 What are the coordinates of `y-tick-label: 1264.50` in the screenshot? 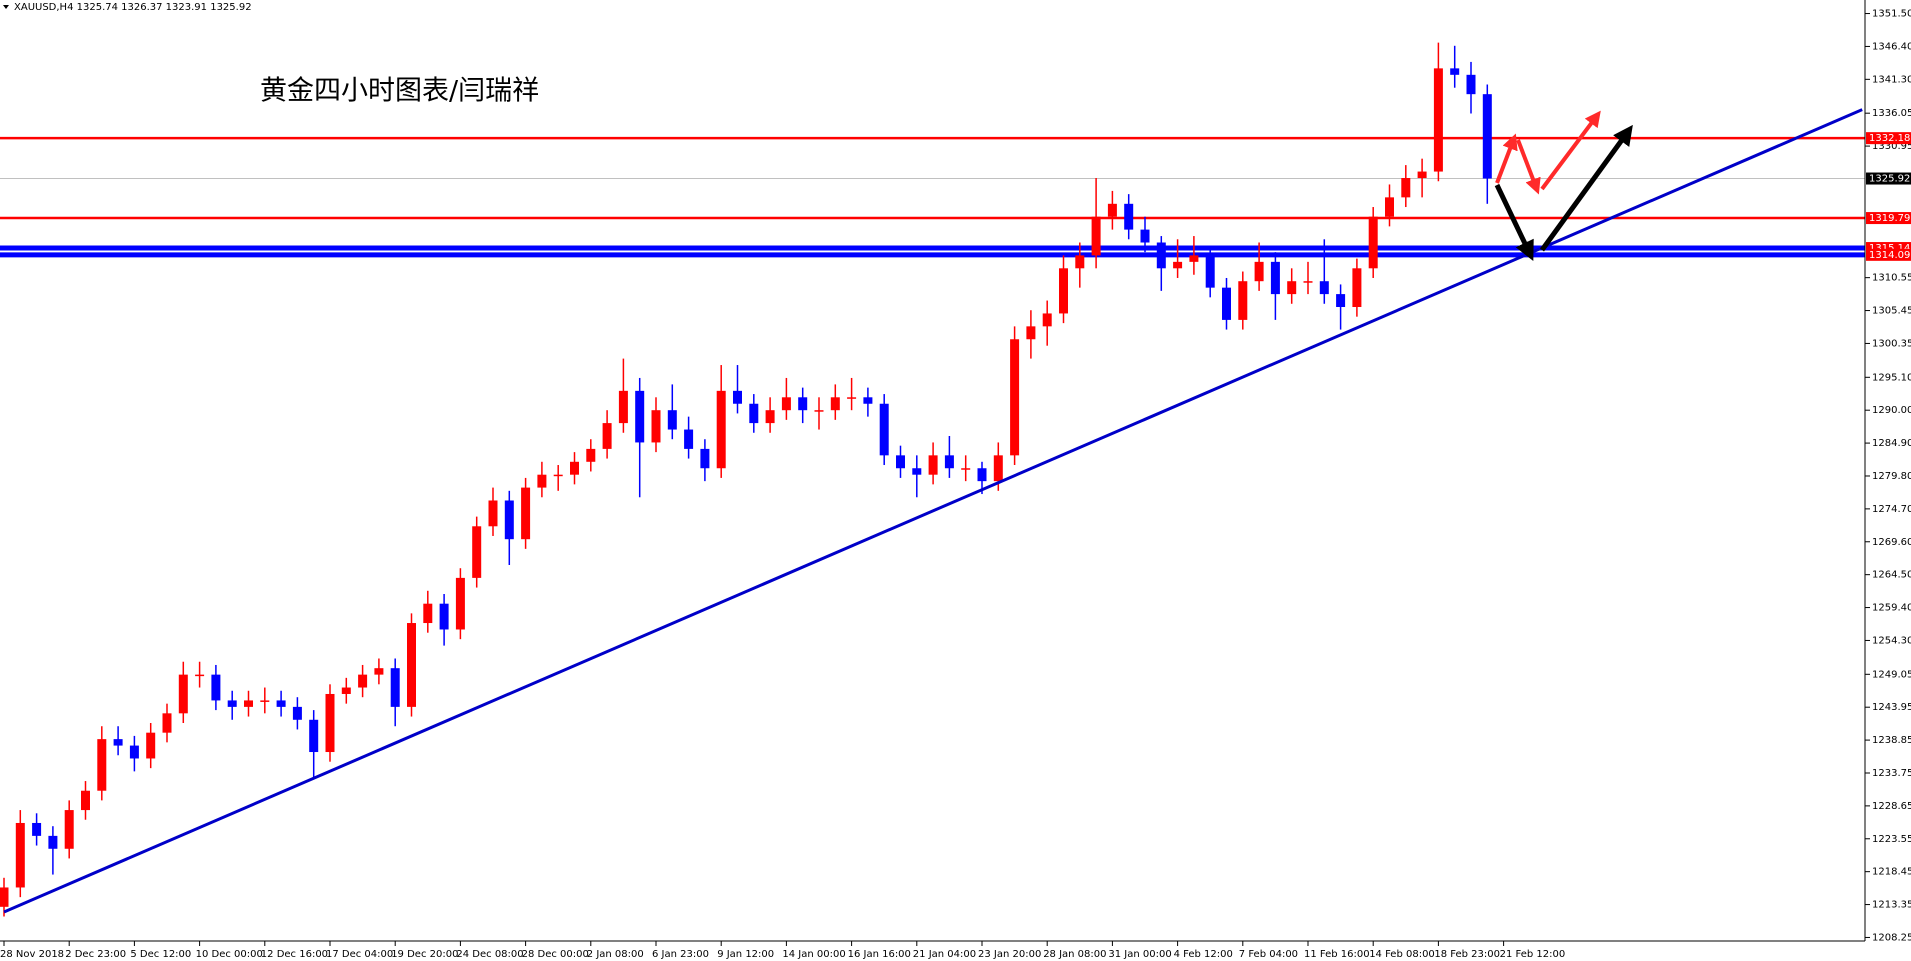 It's located at (1891, 575).